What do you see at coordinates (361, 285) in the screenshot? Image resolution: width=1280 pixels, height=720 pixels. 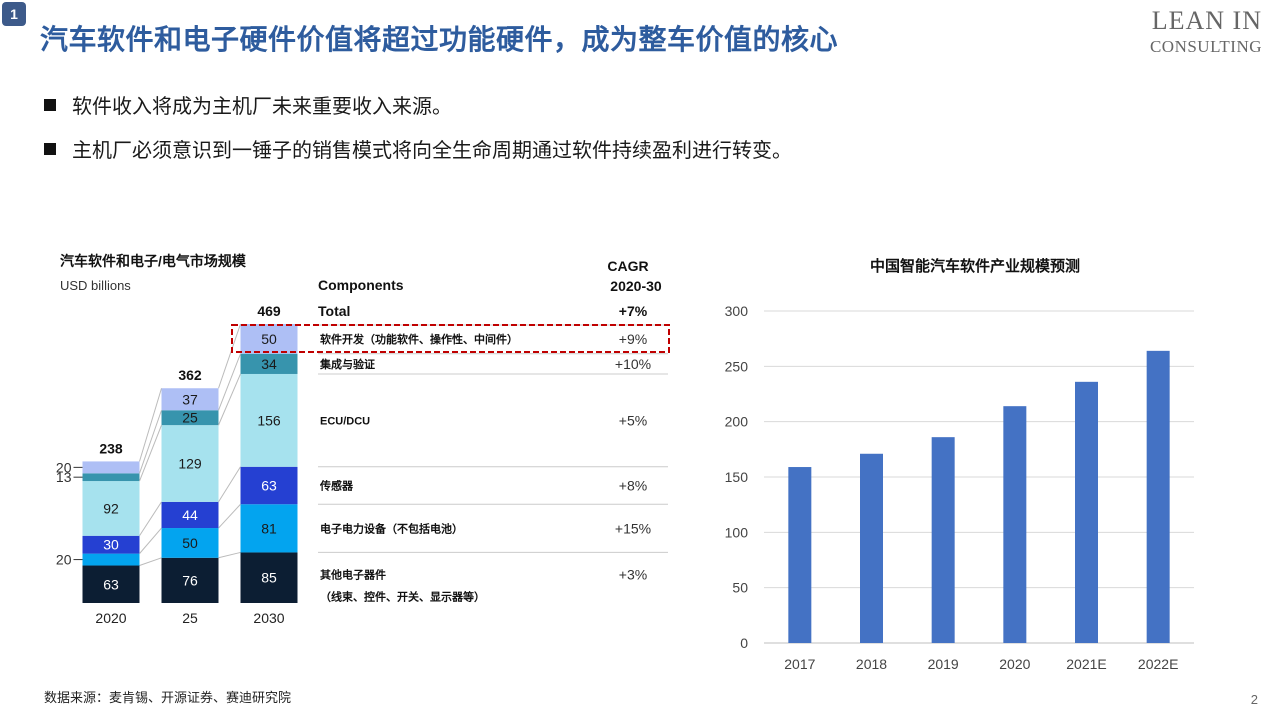 I see `components-header: Components` at bounding box center [361, 285].